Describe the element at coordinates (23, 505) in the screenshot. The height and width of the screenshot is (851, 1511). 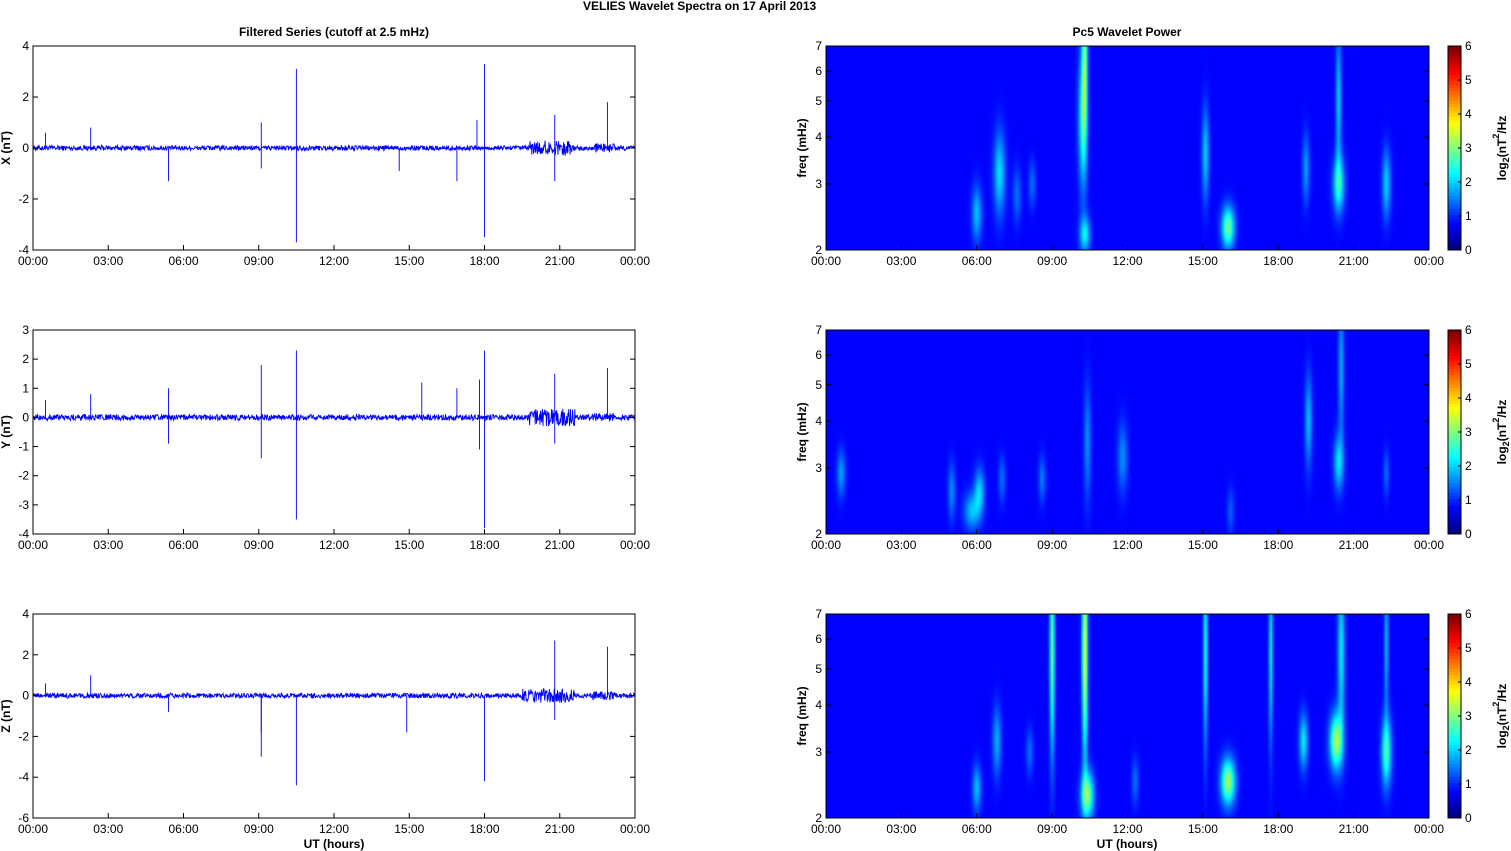
I see `y-tick-label: -3` at that location.